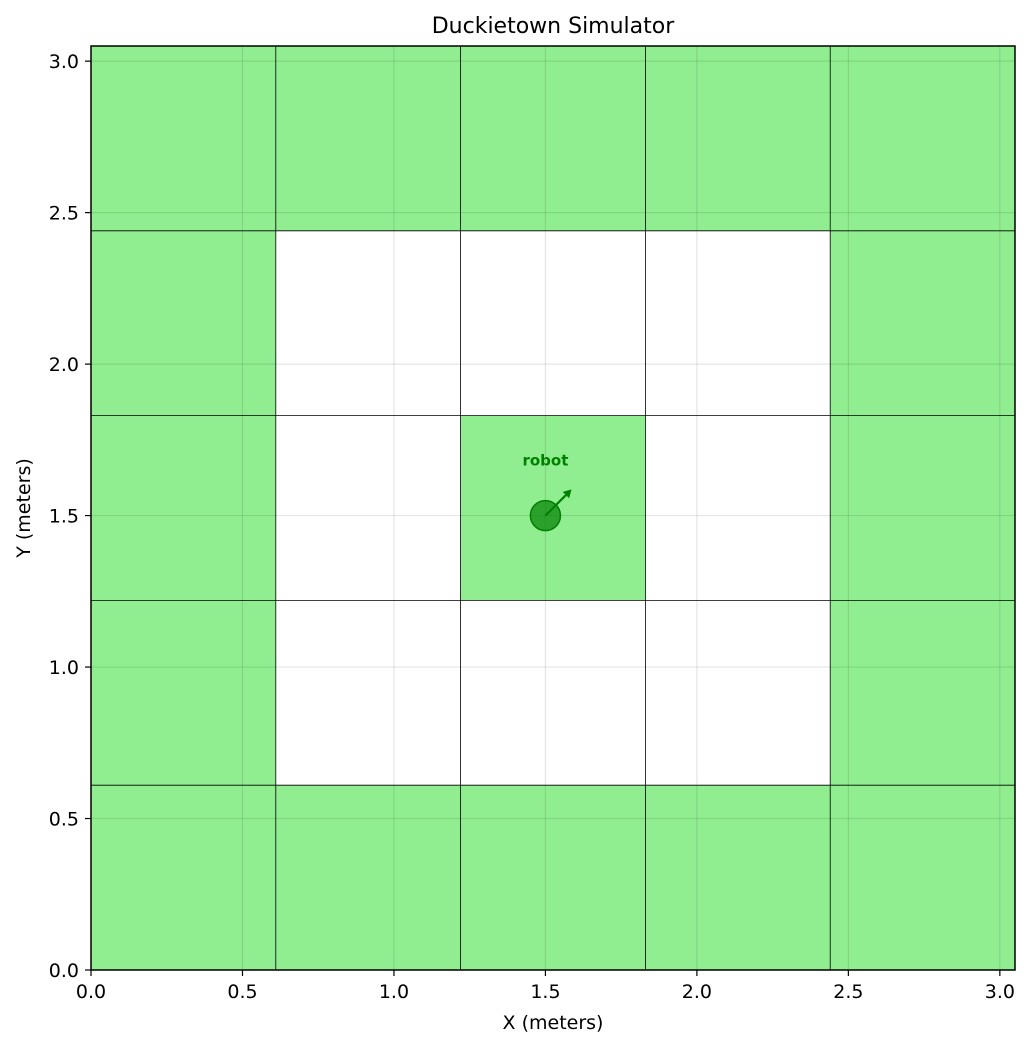  I want to click on robot-heading-arrow, so click(555, 505).